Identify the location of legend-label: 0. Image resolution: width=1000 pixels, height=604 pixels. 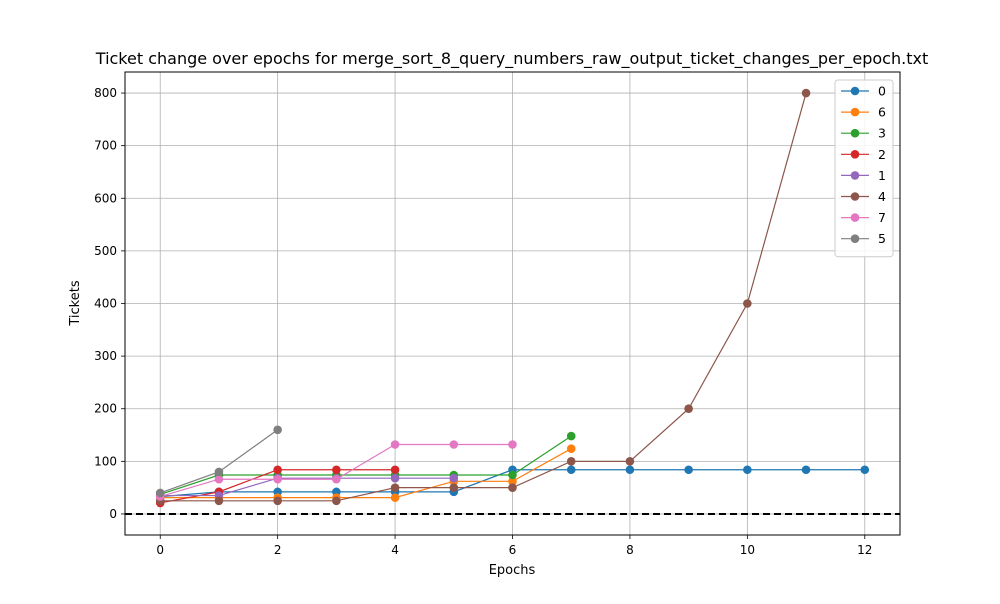
(882, 91).